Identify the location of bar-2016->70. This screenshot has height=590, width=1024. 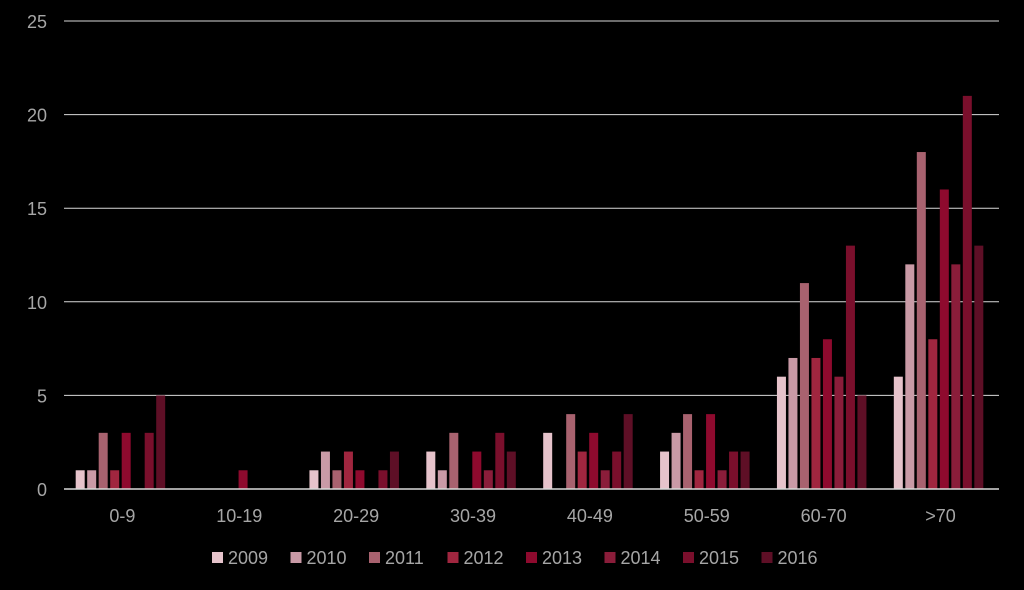
(979, 367).